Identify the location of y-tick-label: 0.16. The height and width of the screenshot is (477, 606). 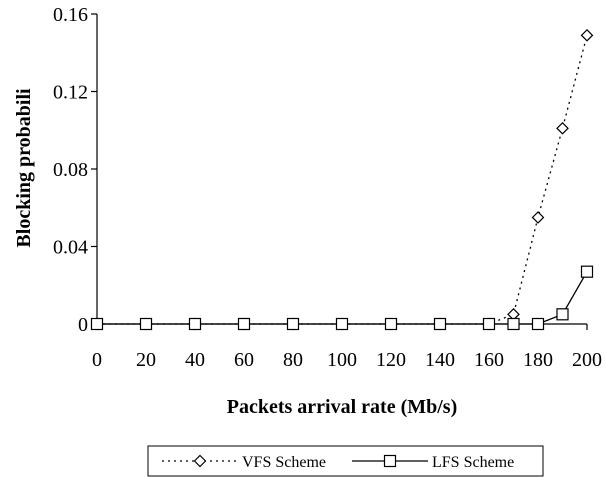
(70, 15).